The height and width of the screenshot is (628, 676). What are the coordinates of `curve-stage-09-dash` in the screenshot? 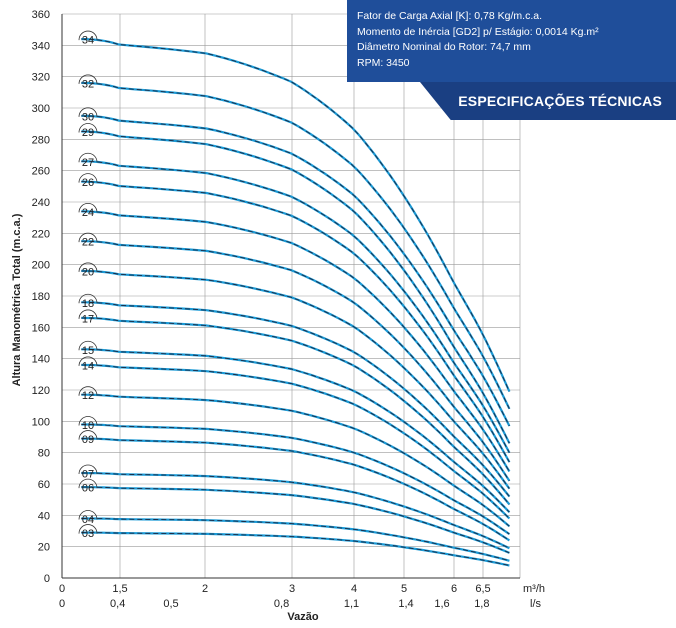 It's located at (295, 489).